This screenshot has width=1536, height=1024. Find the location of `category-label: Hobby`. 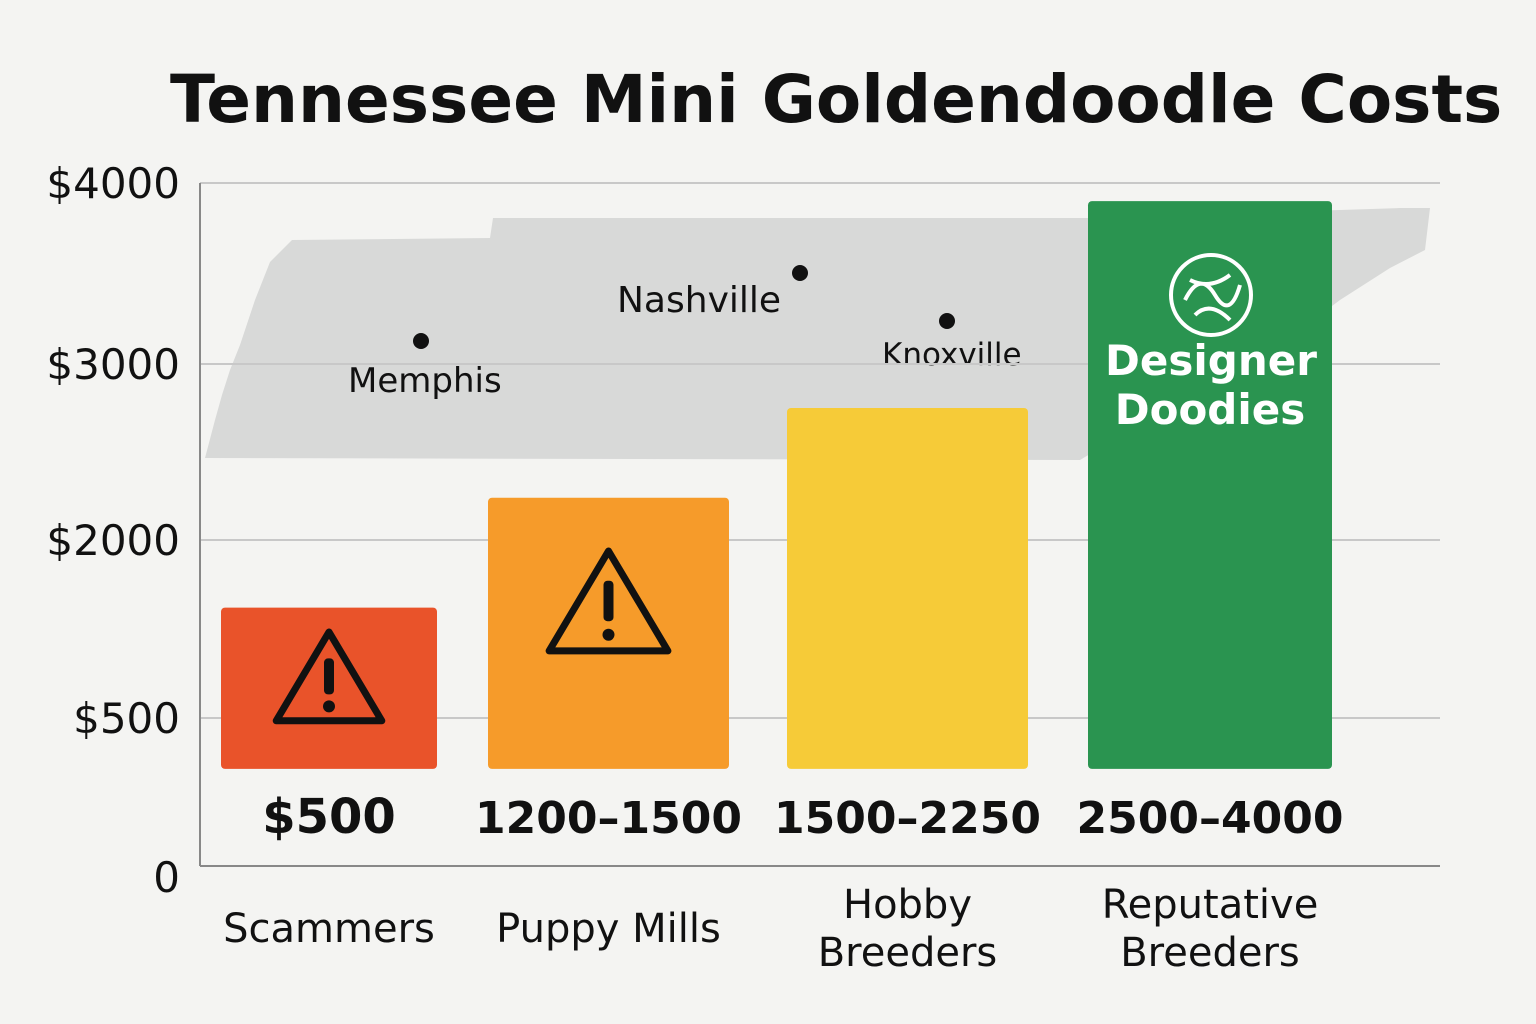

category-label: Hobby is located at coordinates (907, 905).